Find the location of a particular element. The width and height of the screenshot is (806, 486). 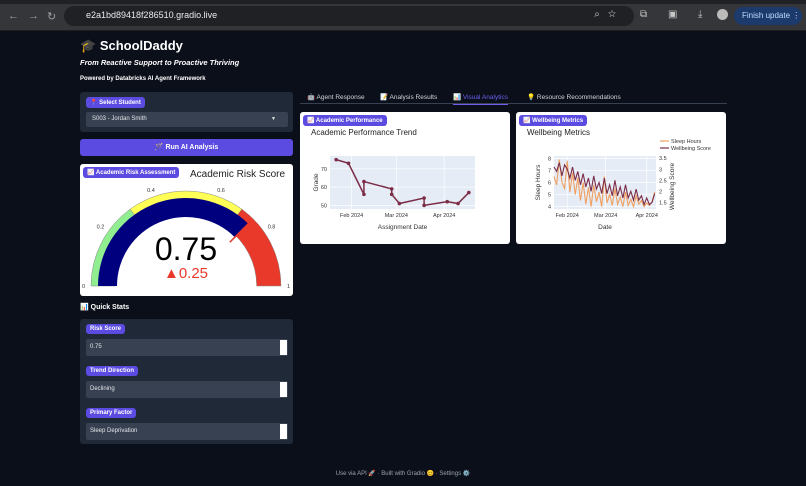

wellbeing-metrics-label: 📈 Wellbeing Metrics is located at coordinates (553, 120).